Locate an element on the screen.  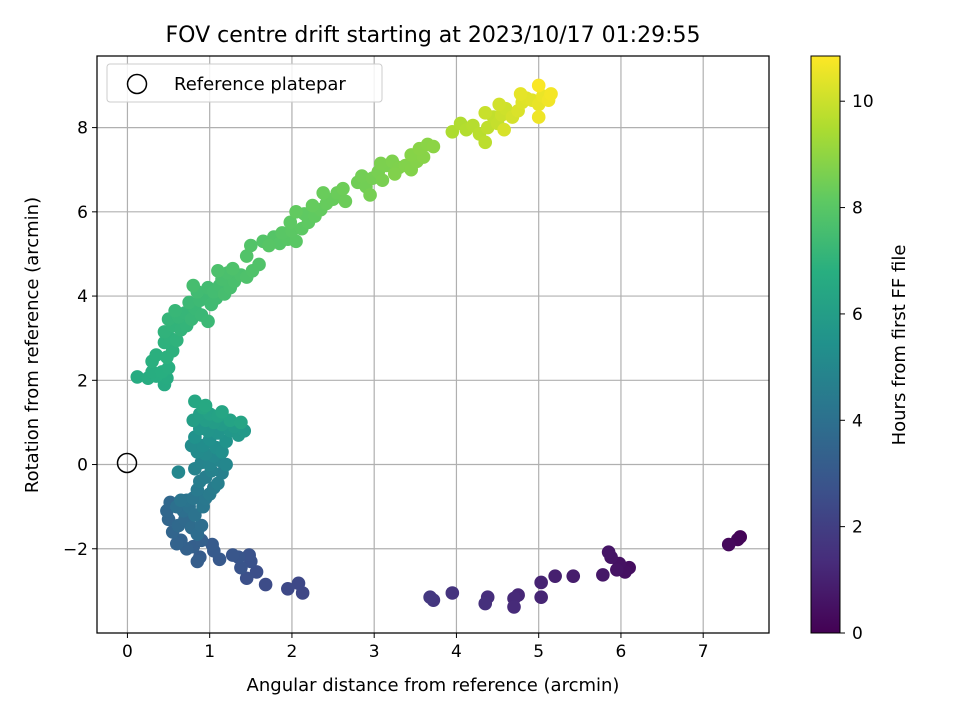
x-tick-label: 2 is located at coordinates (292, 652).